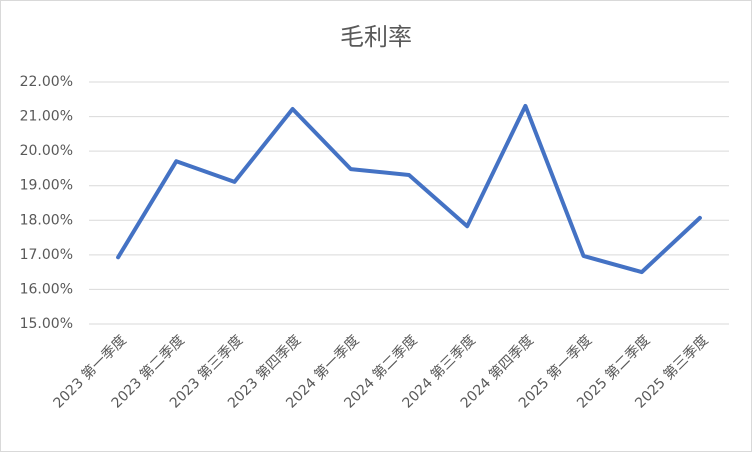 The width and height of the screenshot is (752, 452). What do you see at coordinates (46, 82) in the screenshot?
I see `y-tick-label: 22.00%` at bounding box center [46, 82].